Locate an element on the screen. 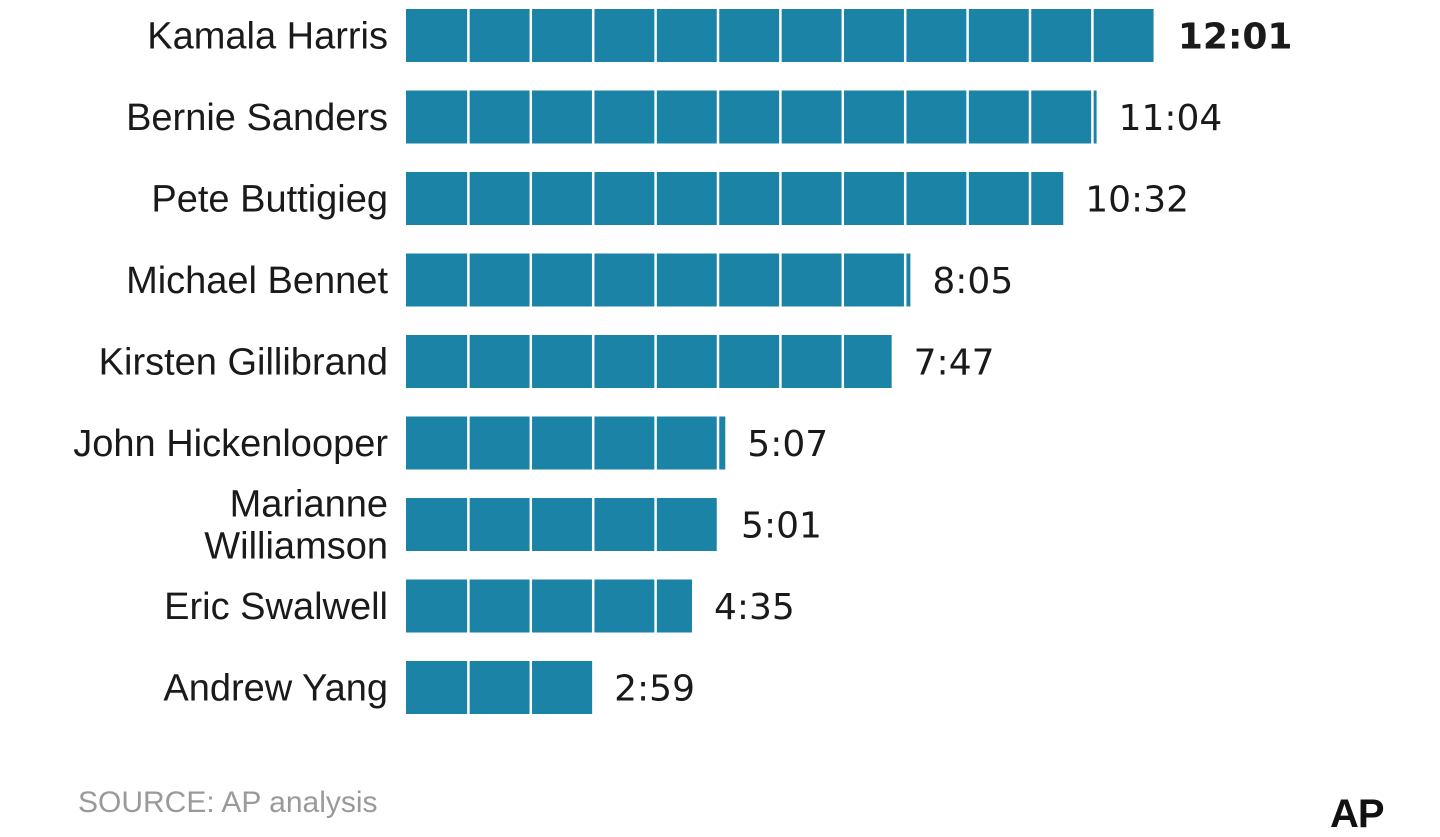 This screenshot has width=1440, height=837. value-label: 2:59 is located at coordinates (654, 689).